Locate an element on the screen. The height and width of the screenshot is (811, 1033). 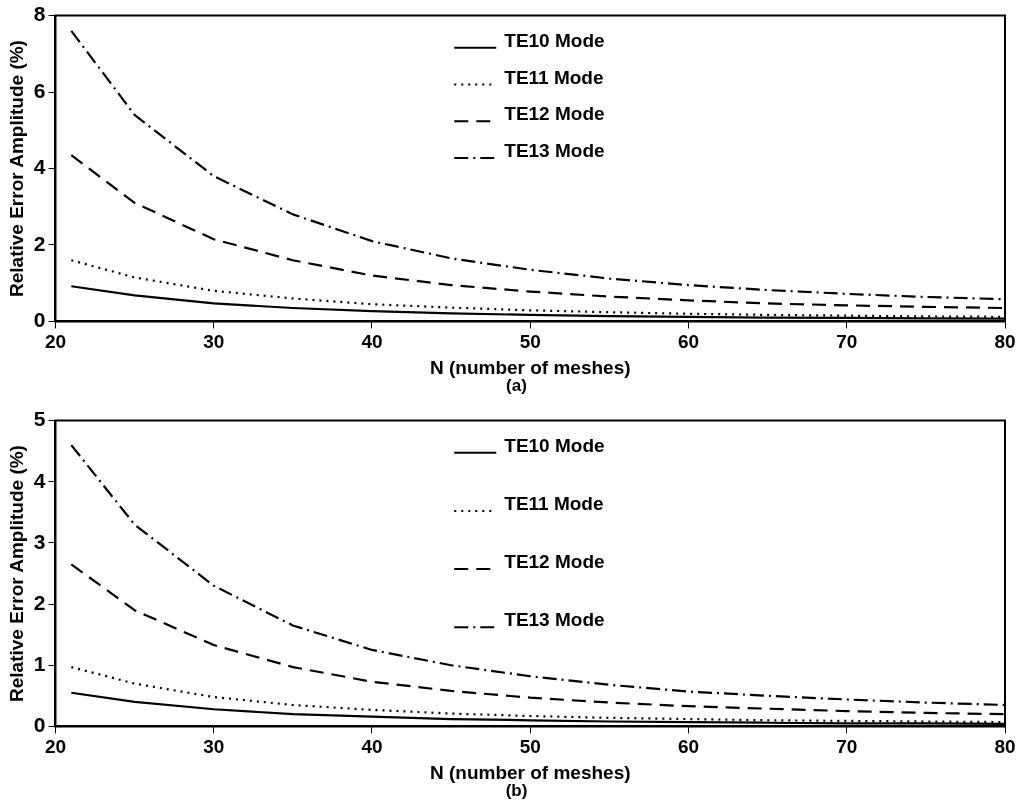
text: (a) is located at coordinates (517, 386).